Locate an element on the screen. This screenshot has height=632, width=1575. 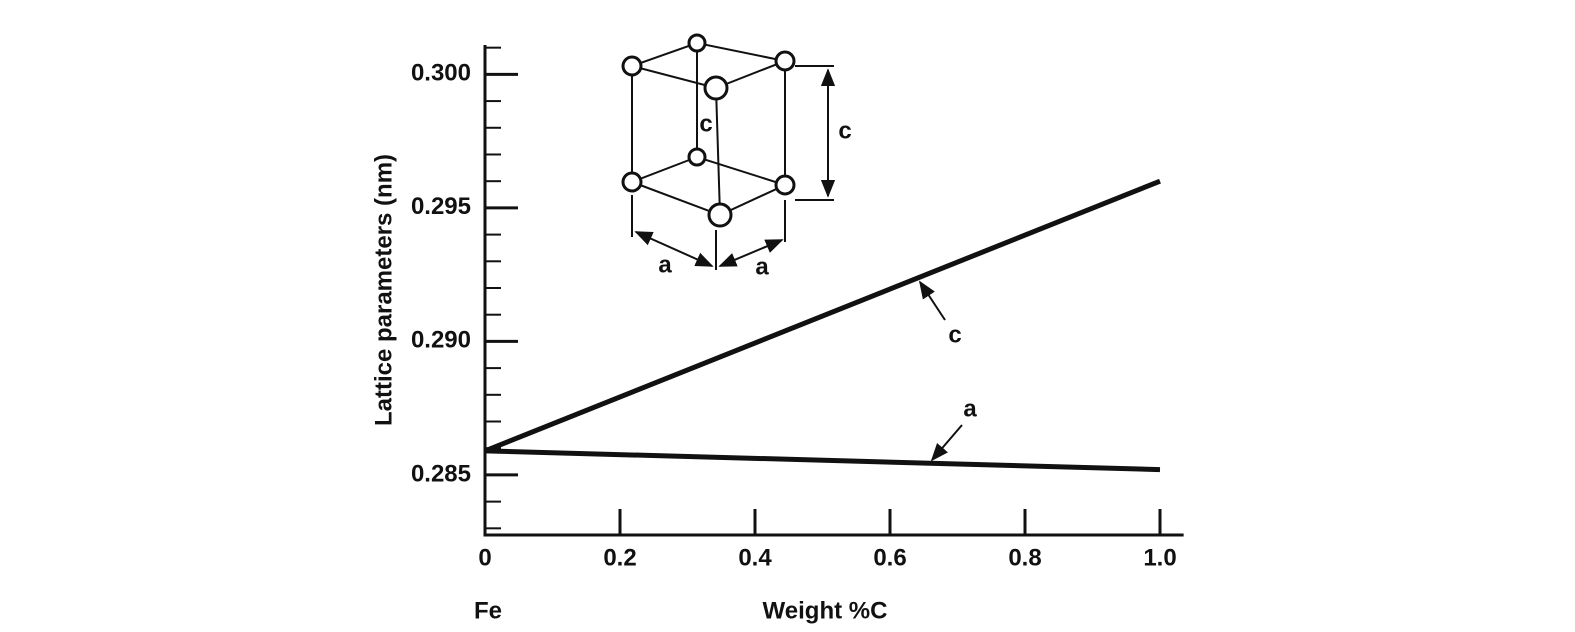
series-line is located at coordinates (822, 460).